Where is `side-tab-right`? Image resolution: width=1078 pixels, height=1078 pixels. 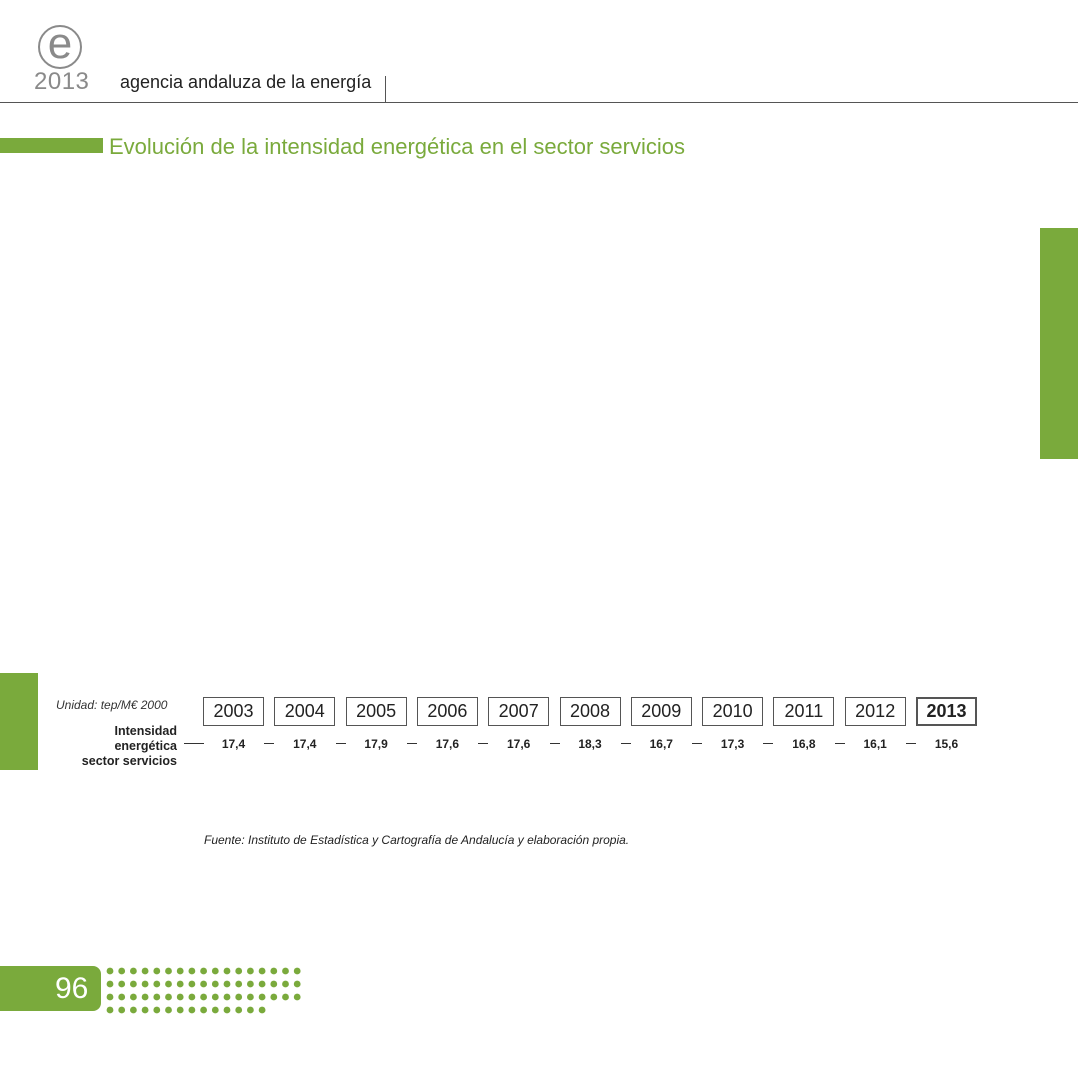 side-tab-right is located at coordinates (1059, 343).